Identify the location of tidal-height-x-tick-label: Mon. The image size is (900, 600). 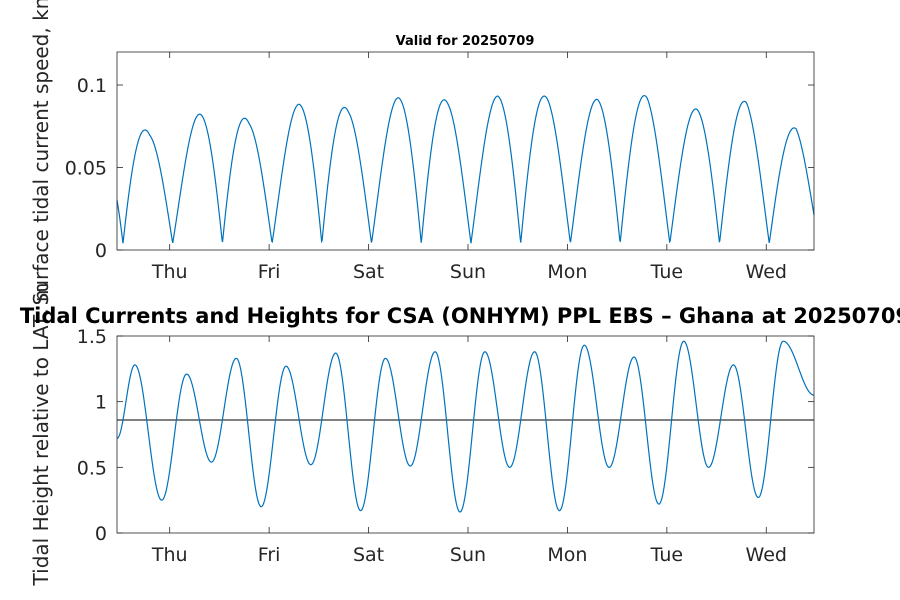
(567, 555).